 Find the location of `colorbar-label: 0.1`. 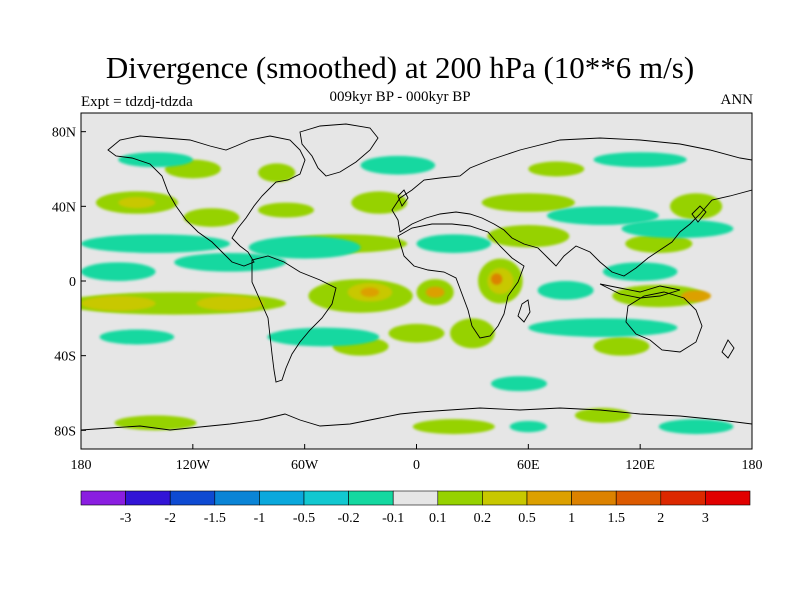

colorbar-label: 0.1 is located at coordinates (438, 518).